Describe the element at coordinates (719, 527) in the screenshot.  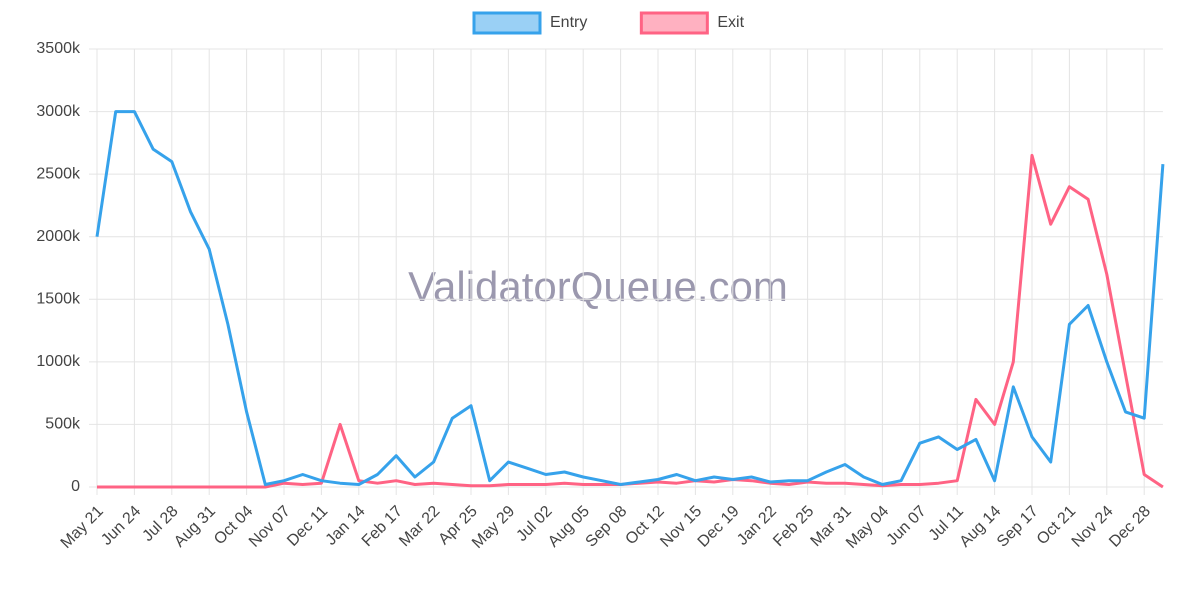
I see `x-tick-label: Dec 19` at that location.